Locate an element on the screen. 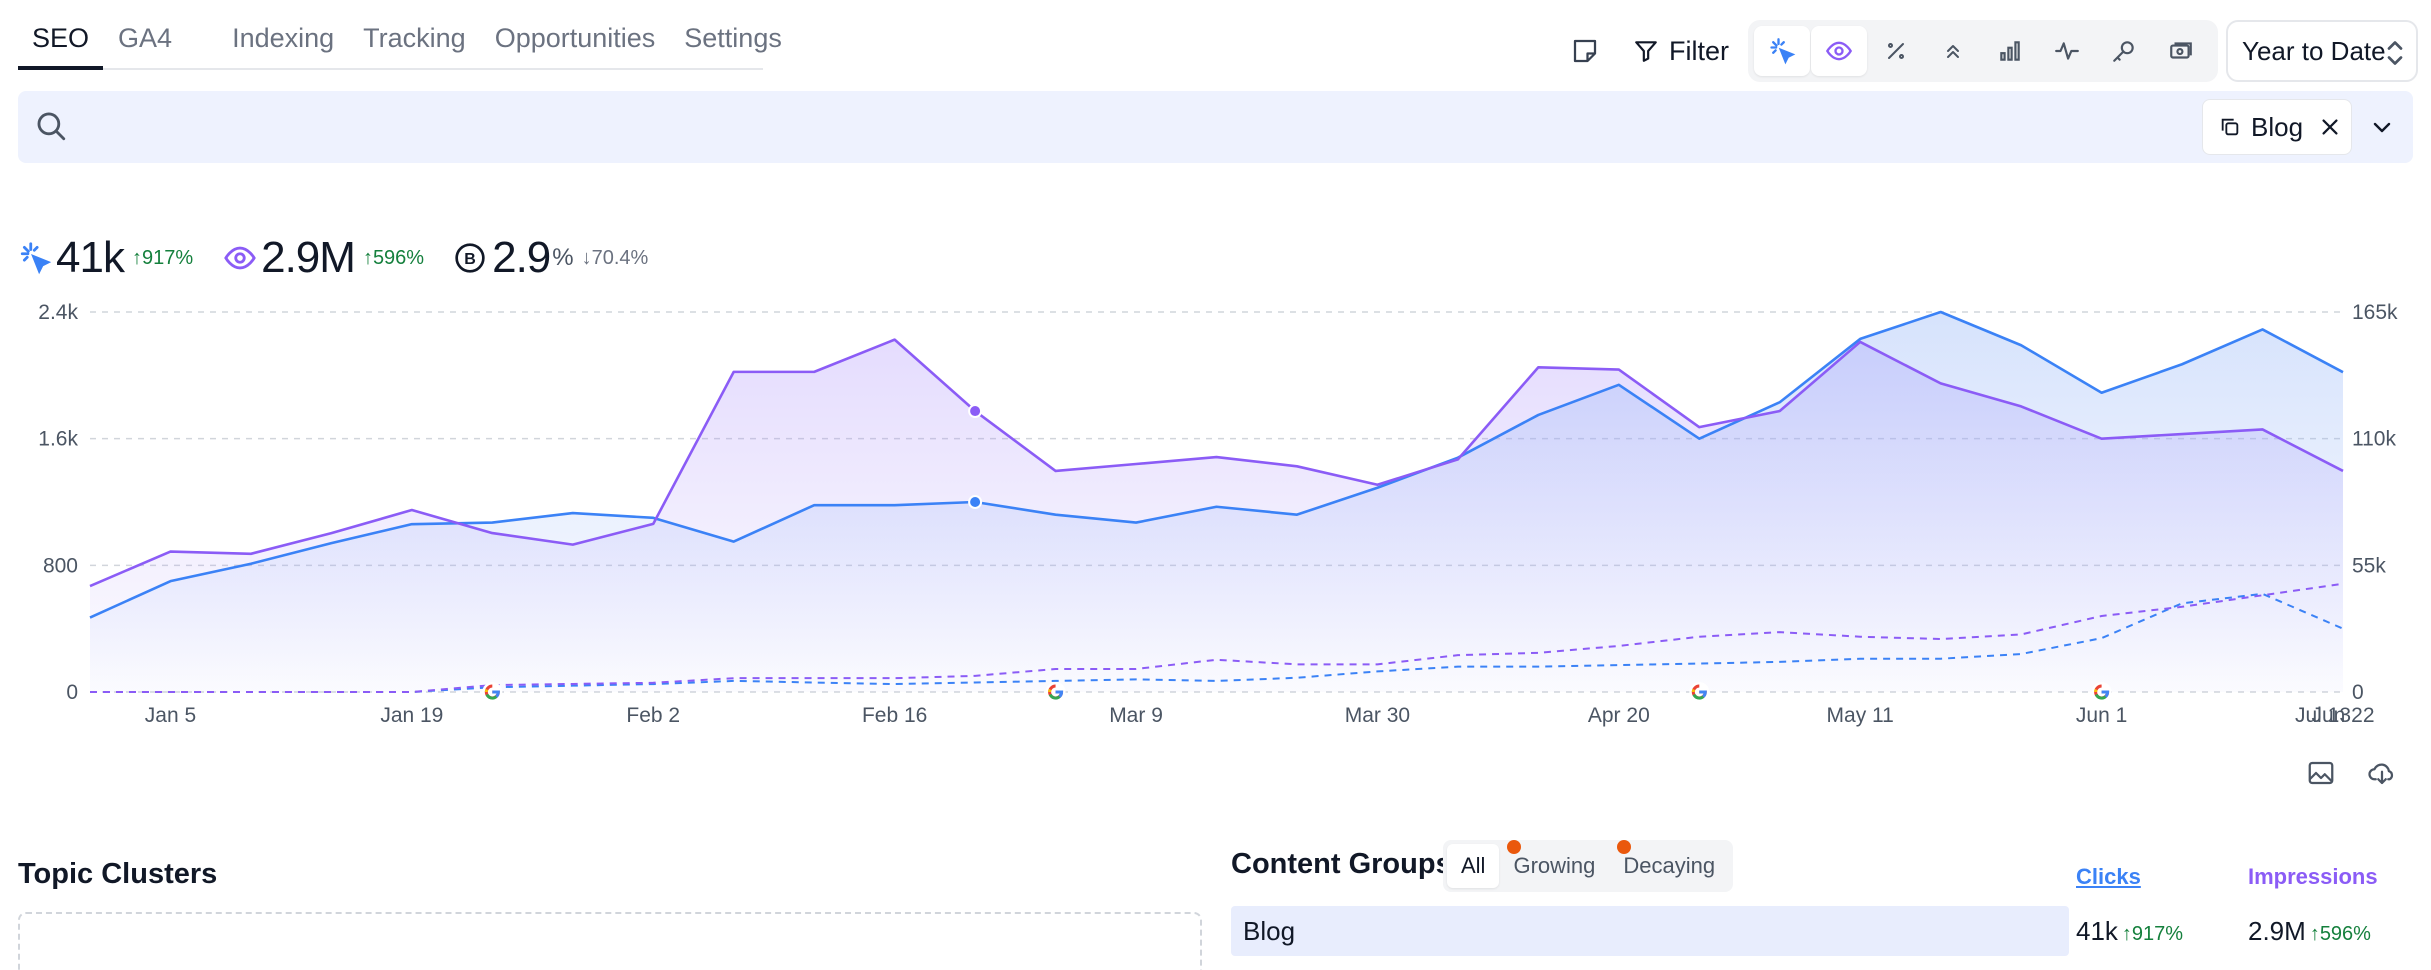 The height and width of the screenshot is (970, 2431). filter-button: Filter is located at coordinates (1681, 51).